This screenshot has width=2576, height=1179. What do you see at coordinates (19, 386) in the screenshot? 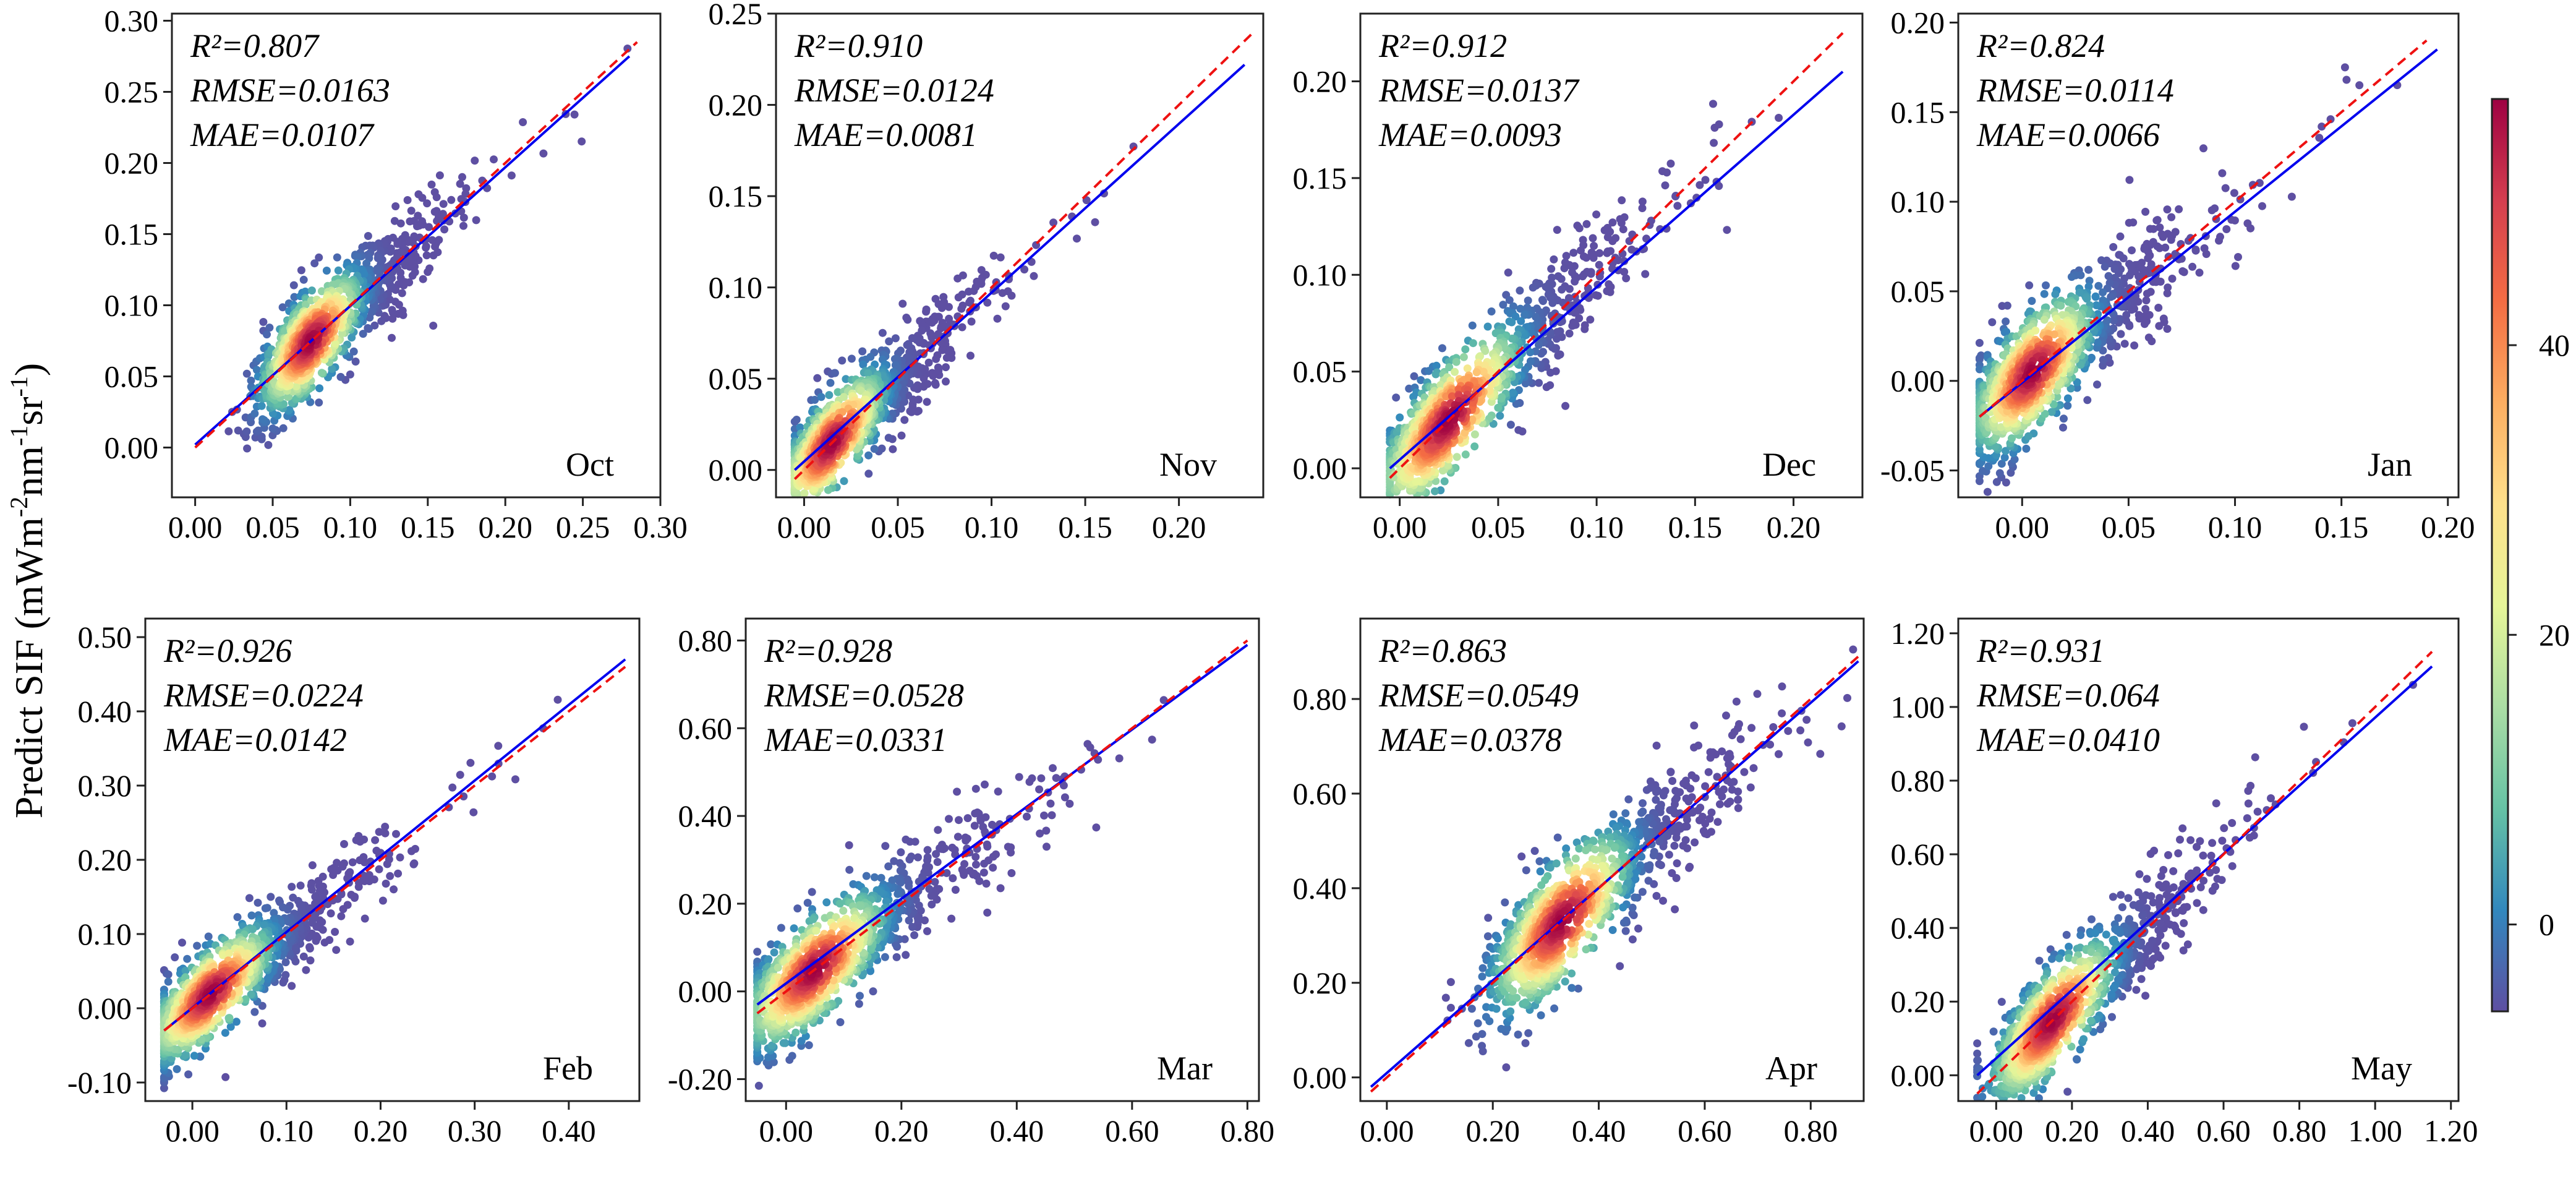
I see `y-axis-title-sup-3: -1` at bounding box center [19, 386].